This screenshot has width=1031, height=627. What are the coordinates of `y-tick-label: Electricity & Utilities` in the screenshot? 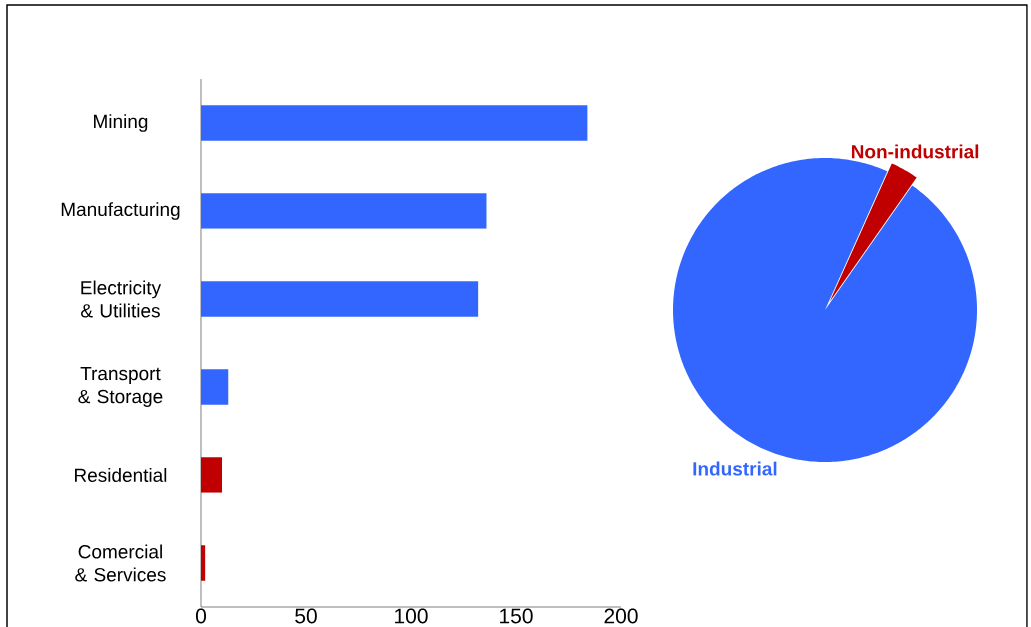 It's located at (121, 299).